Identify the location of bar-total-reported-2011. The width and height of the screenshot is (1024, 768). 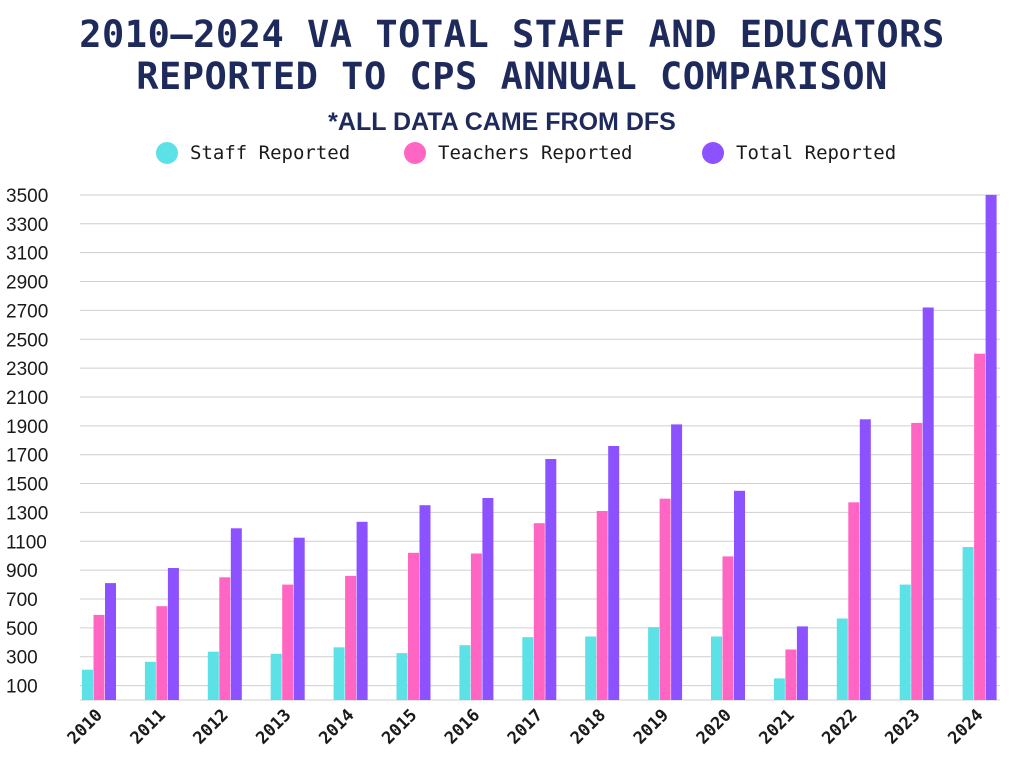
(173, 634).